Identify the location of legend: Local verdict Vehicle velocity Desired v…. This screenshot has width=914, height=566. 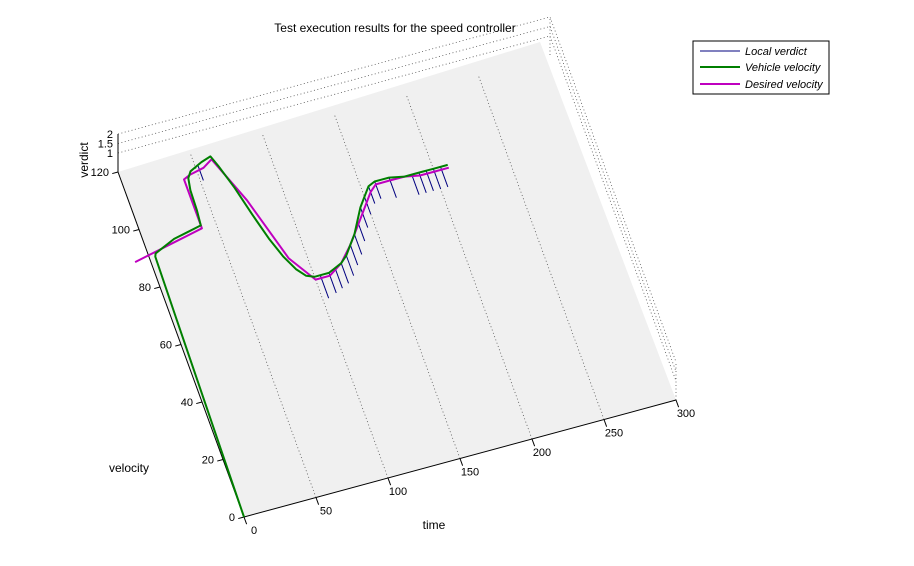
(761, 67).